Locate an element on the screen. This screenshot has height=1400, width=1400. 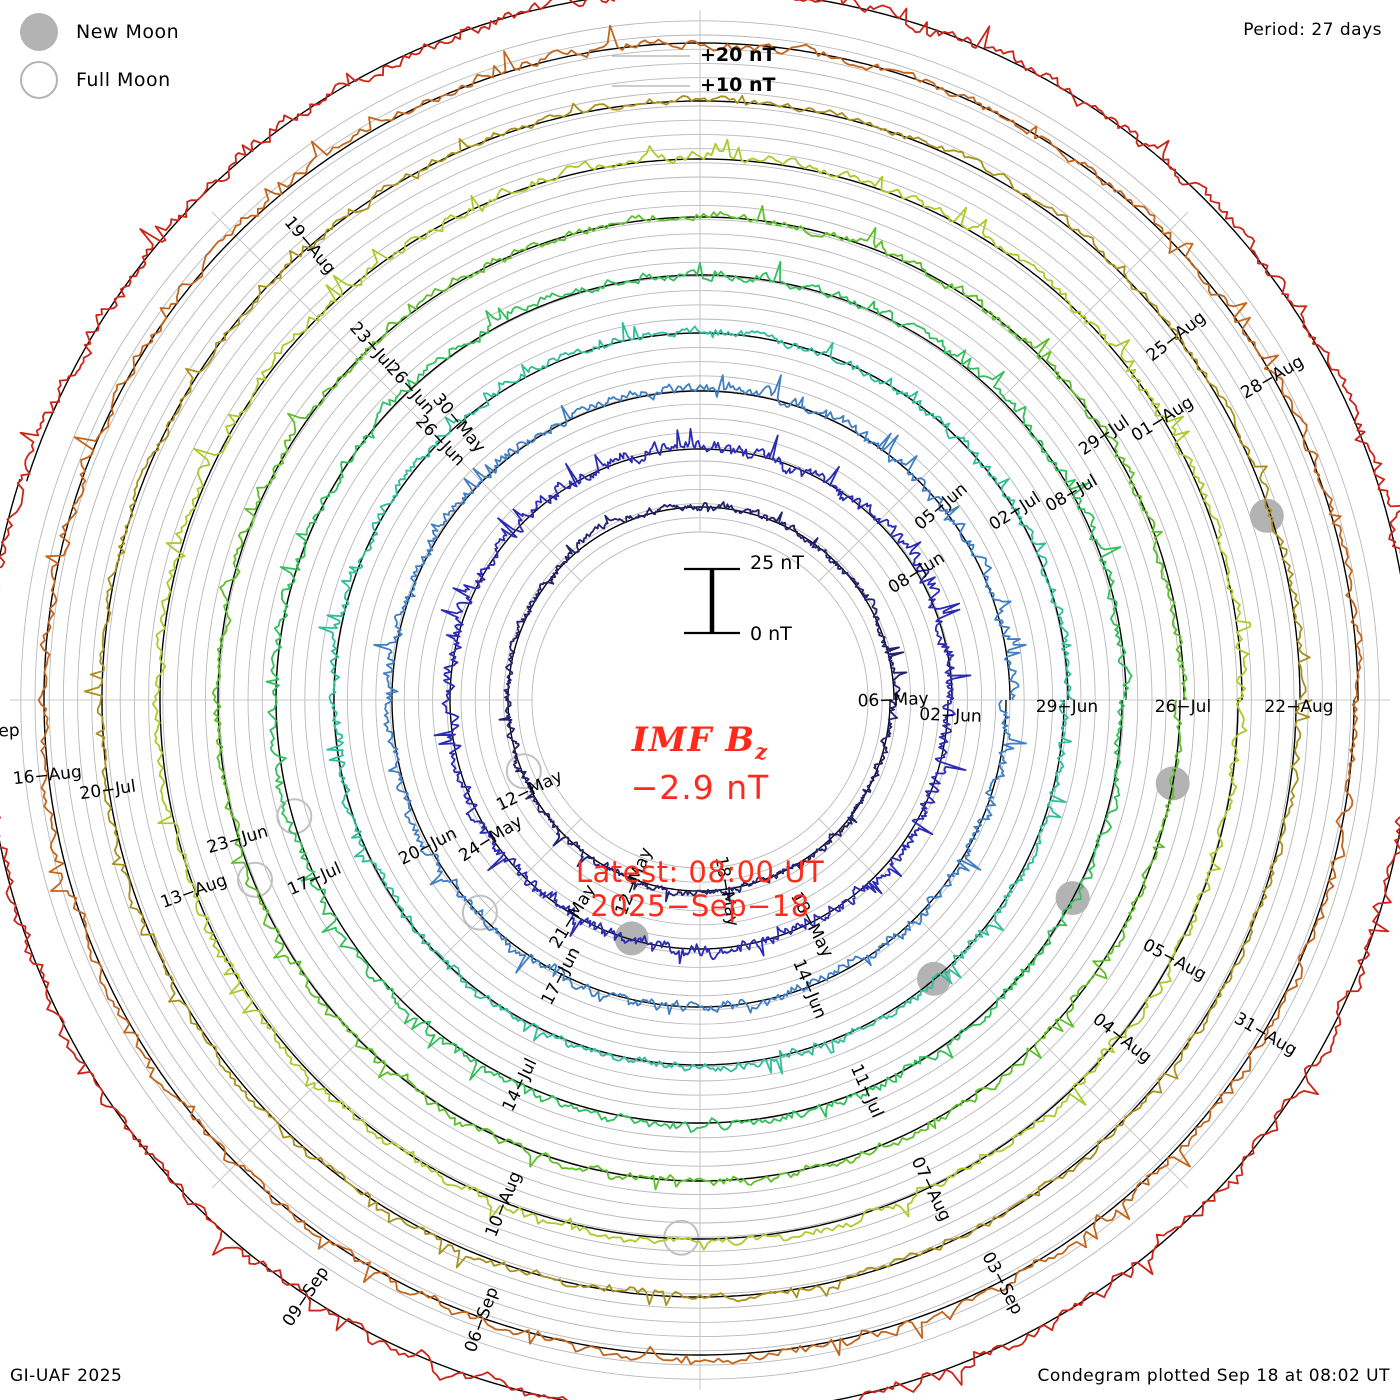
legend-label-new-moon: New Moon is located at coordinates (128, 32).